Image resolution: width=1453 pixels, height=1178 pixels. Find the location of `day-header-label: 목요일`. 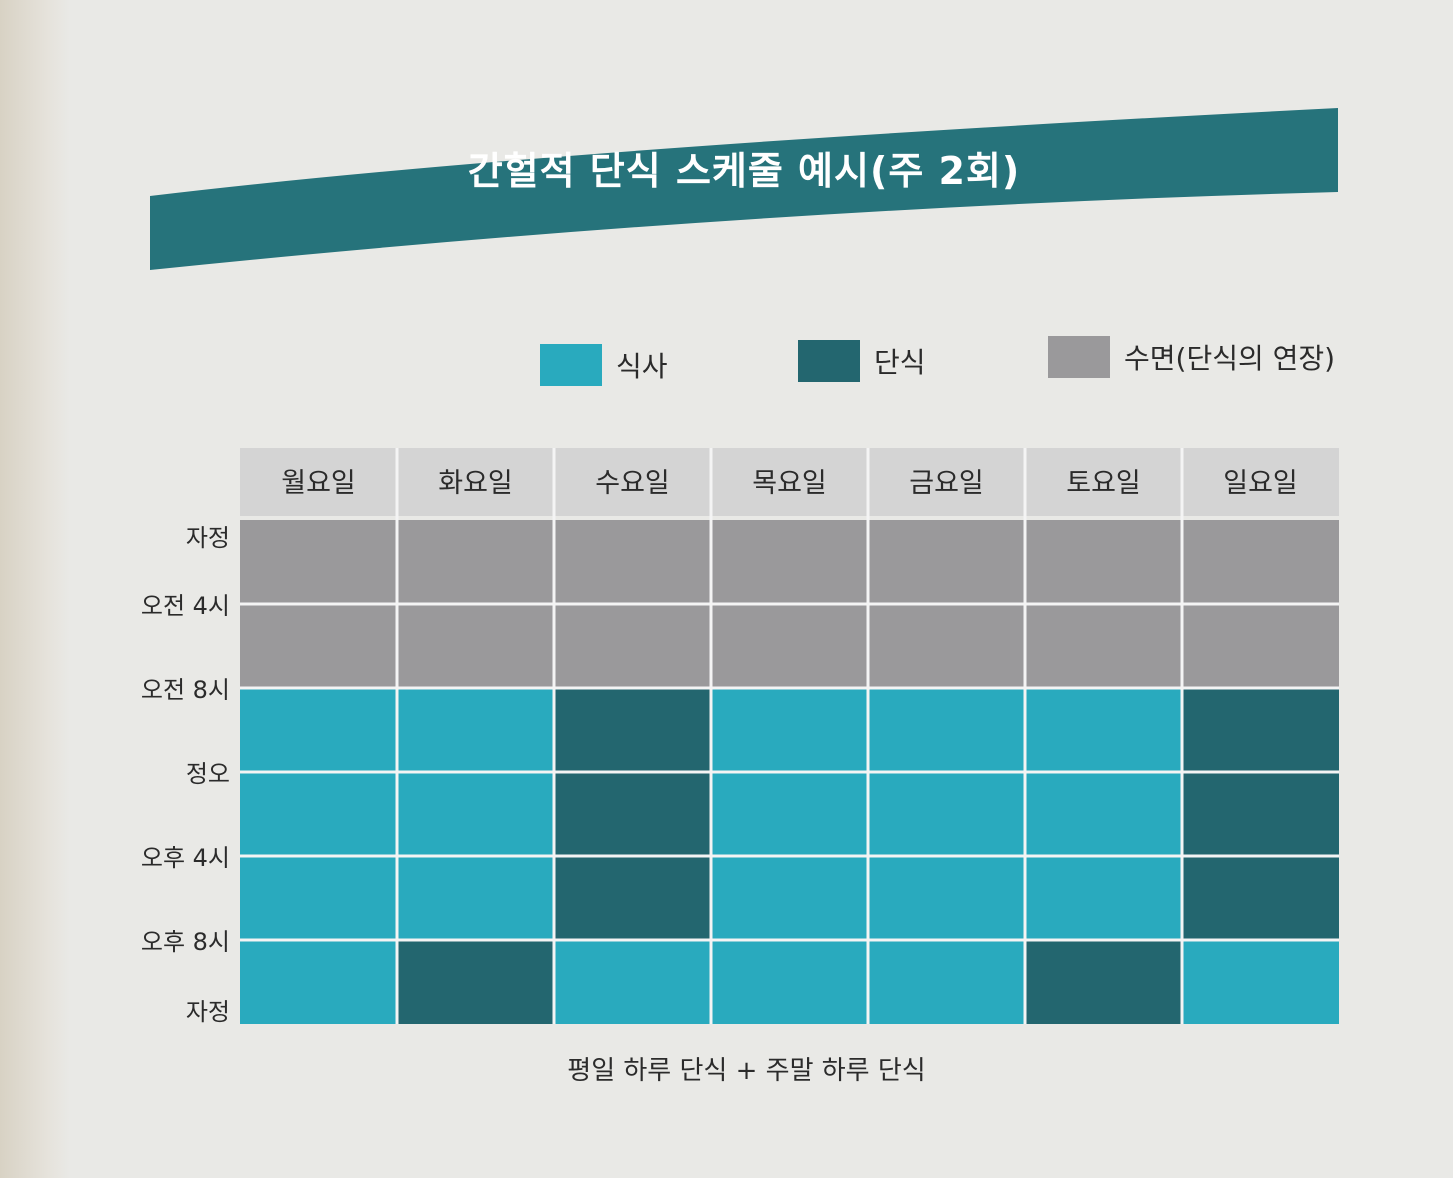

day-header-label: 목요일 is located at coordinates (789, 483).